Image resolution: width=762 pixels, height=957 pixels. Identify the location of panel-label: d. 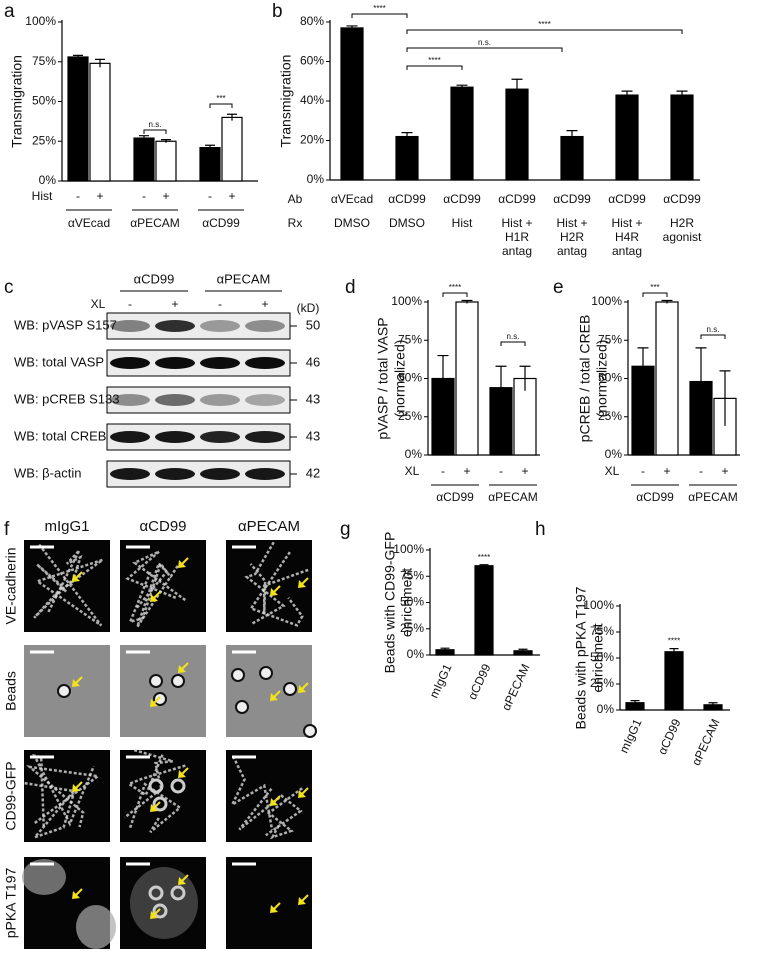
(350, 287).